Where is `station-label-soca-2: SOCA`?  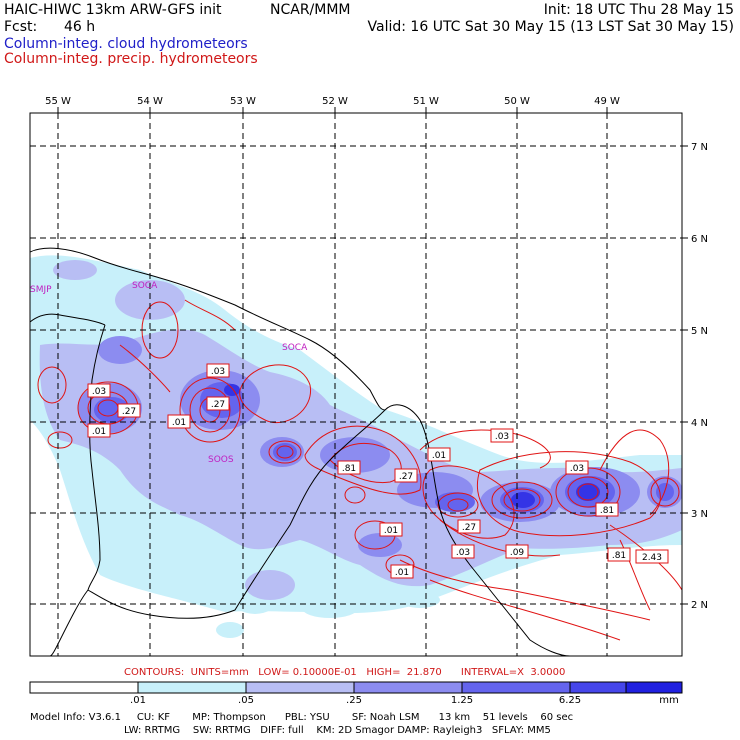 station-label-soca-2: SOCA is located at coordinates (295, 348).